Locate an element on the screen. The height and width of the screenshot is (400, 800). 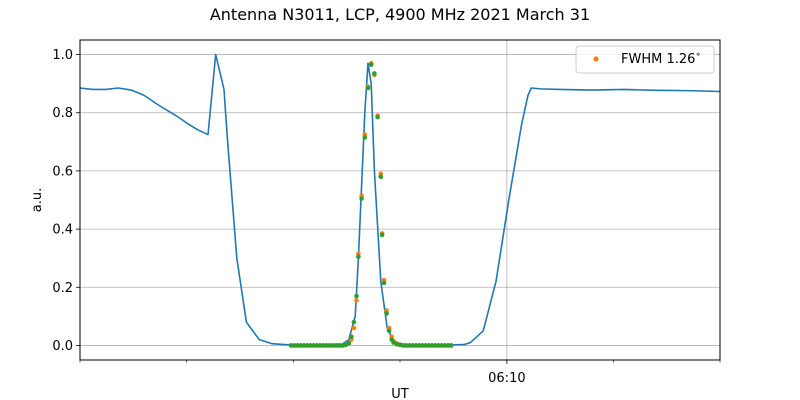
y-tick-label: 0.0 is located at coordinates (62, 346).